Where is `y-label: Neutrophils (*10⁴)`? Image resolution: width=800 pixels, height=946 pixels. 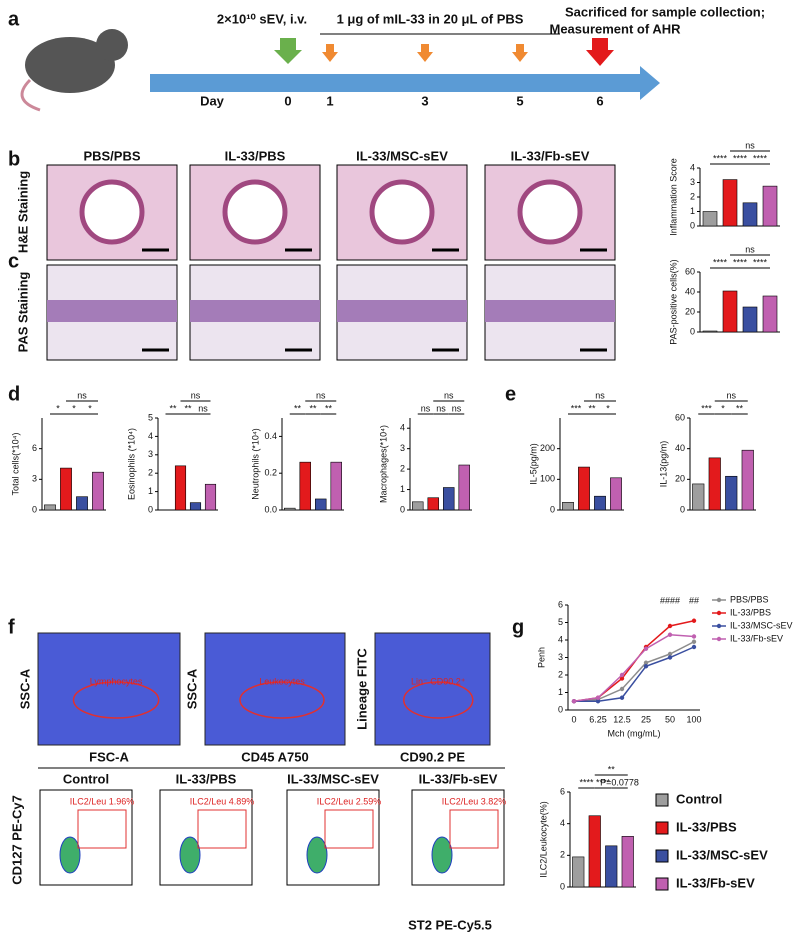
y-label: Neutrophils (*10⁴) is located at coordinates (255, 463).